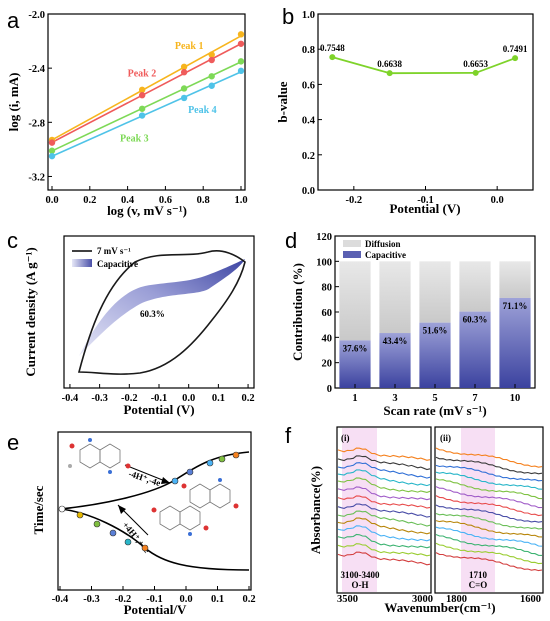 The height and width of the screenshot is (621, 550). I want to click on f-ii-xtick-1600: 1600, so click(530, 599).